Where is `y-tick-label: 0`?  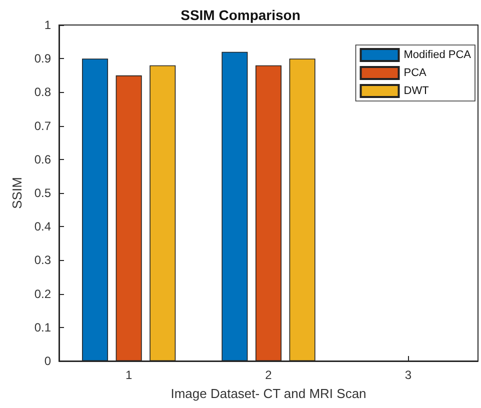
y-tick-label: 0 is located at coordinates (48, 361).